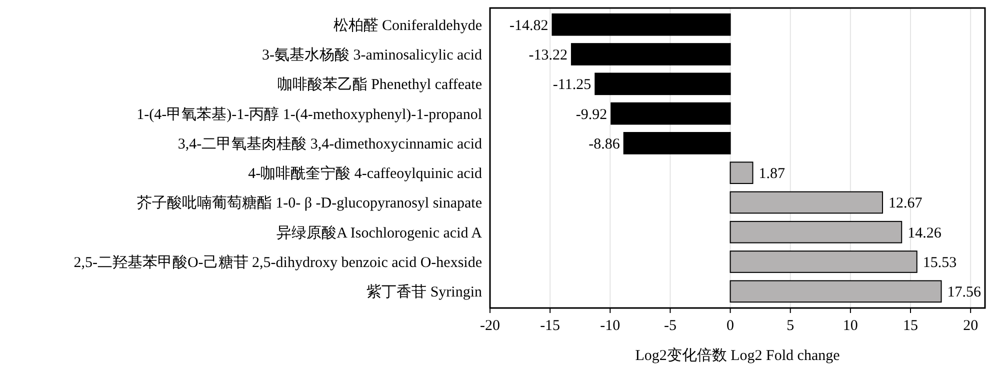 The image size is (1000, 370). Describe the element at coordinates (737, 355) in the screenshot. I see `x-axis-title: Log2变化倍数 Log2 Fold change` at that location.